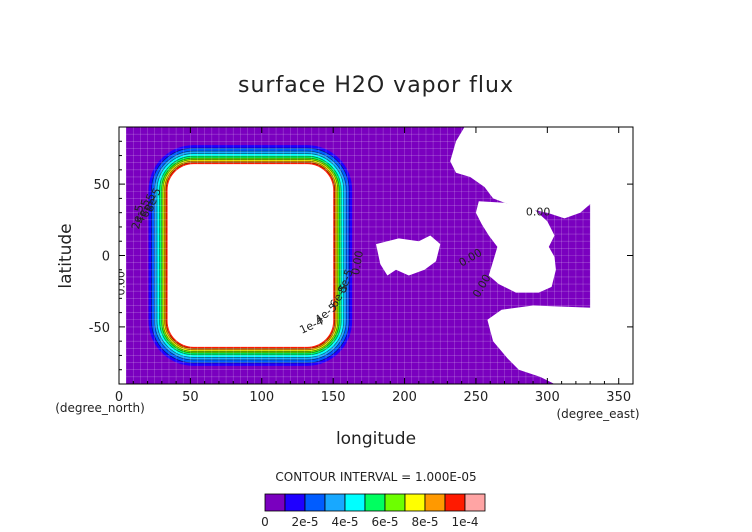 The image size is (752, 532). I want to click on x-tick-label: 150, so click(333, 397).